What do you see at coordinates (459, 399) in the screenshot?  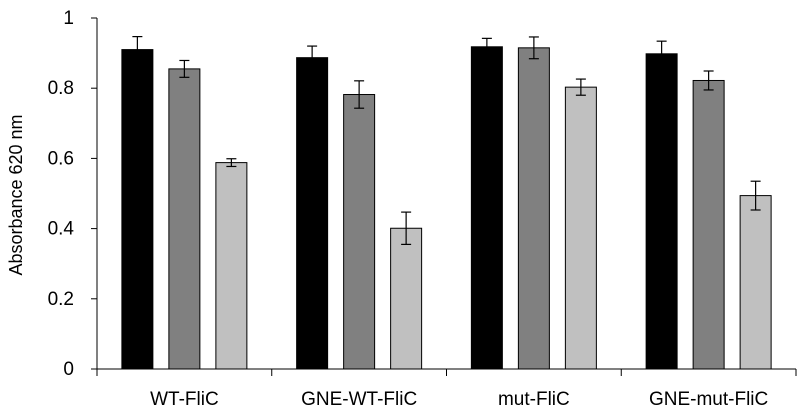 I see `category-labels: WT-FliC GNE-WT-FliC mut-FliC GNE-mut-FliC` at bounding box center [459, 399].